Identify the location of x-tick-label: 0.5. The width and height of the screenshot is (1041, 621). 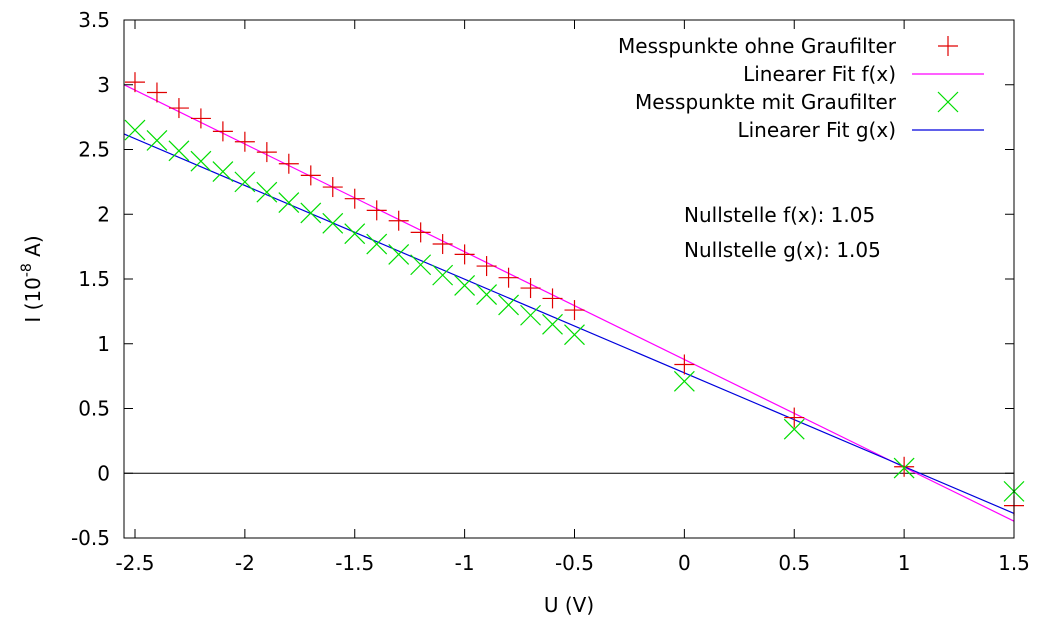
(794, 563).